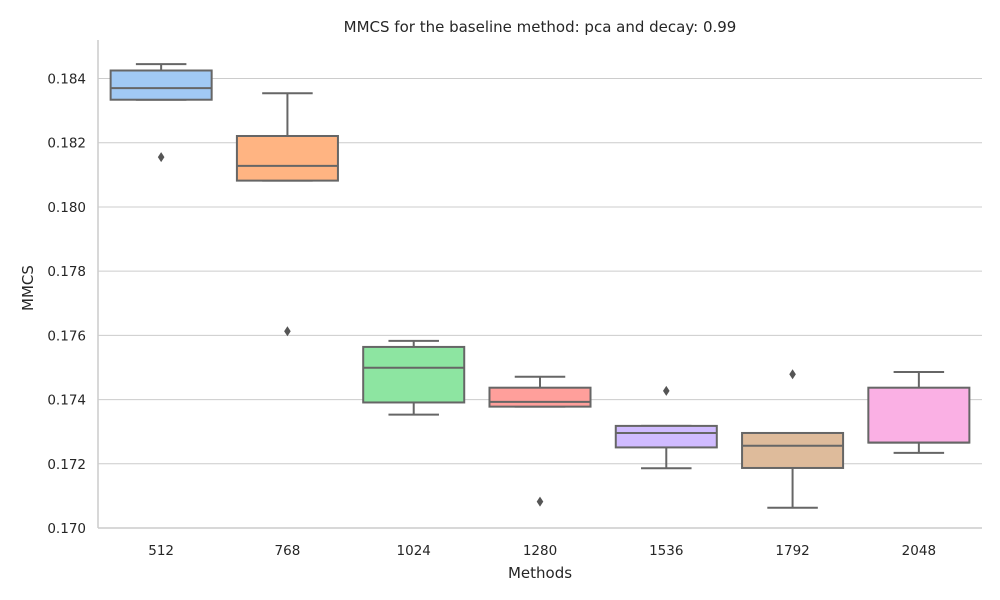 The height and width of the screenshot is (600, 1000). Describe the element at coordinates (28, 288) in the screenshot. I see `y-axis-label: MMCS` at that location.